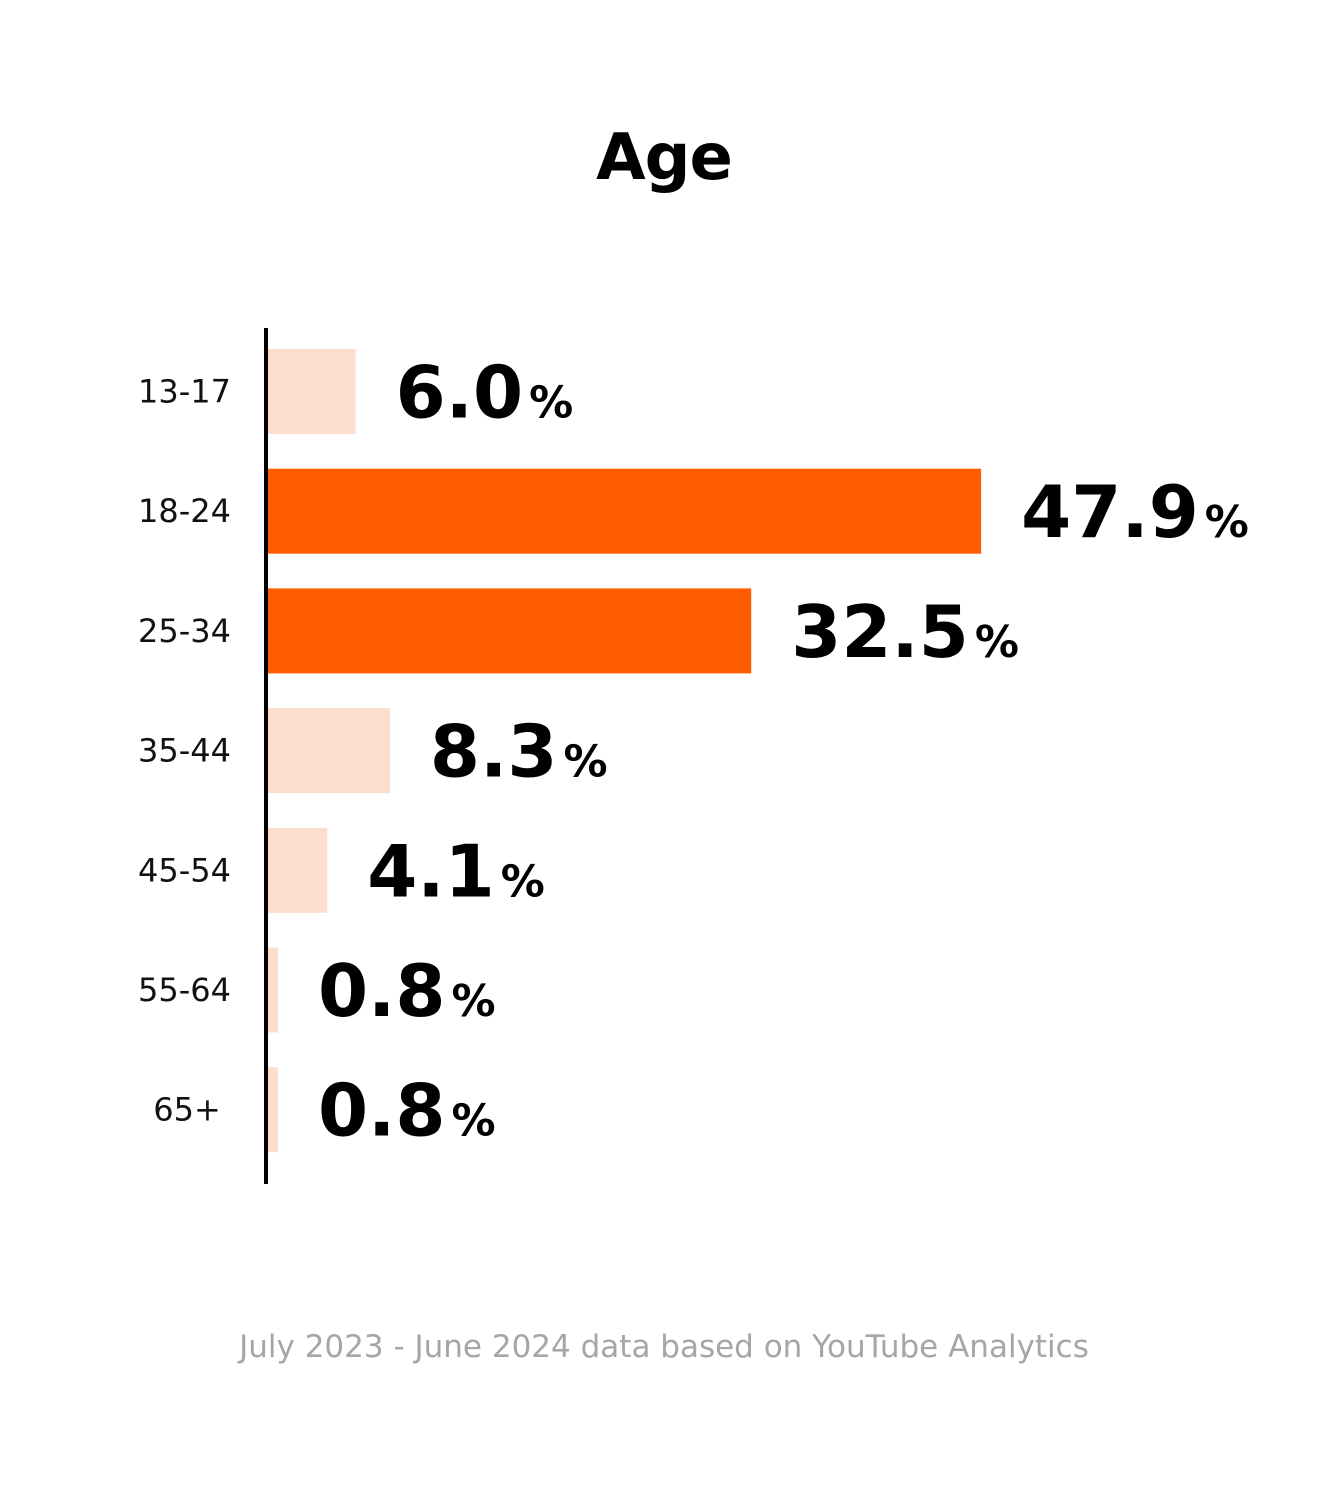 The image size is (1328, 1511). Describe the element at coordinates (664, 158) in the screenshot. I see `chart-title: Age` at that location.